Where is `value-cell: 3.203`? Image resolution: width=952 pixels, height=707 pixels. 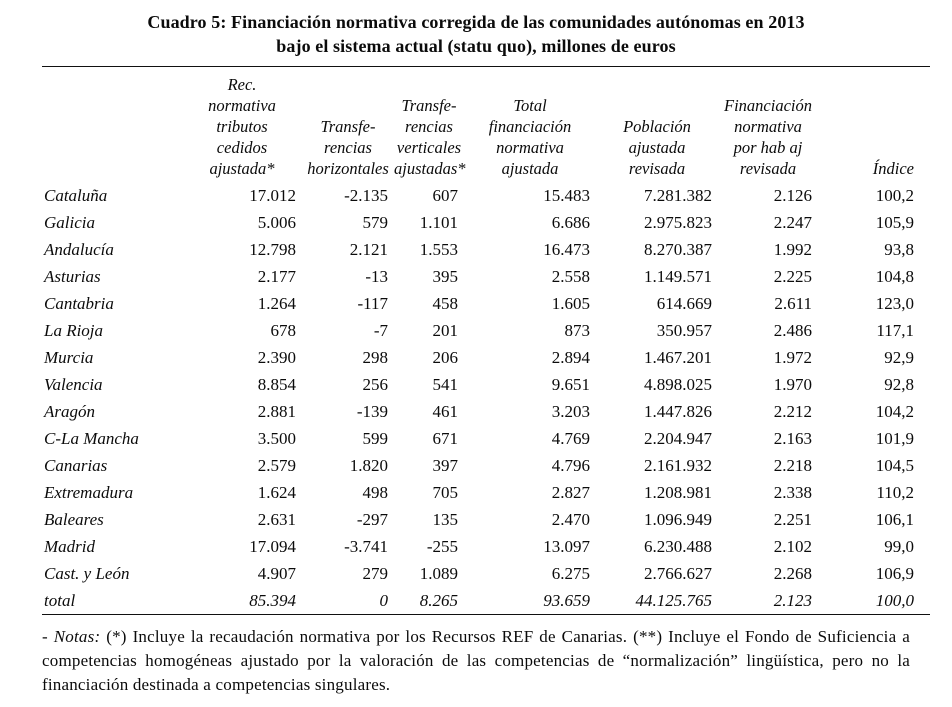
value-cell: 3.203 is located at coordinates (570, 411).